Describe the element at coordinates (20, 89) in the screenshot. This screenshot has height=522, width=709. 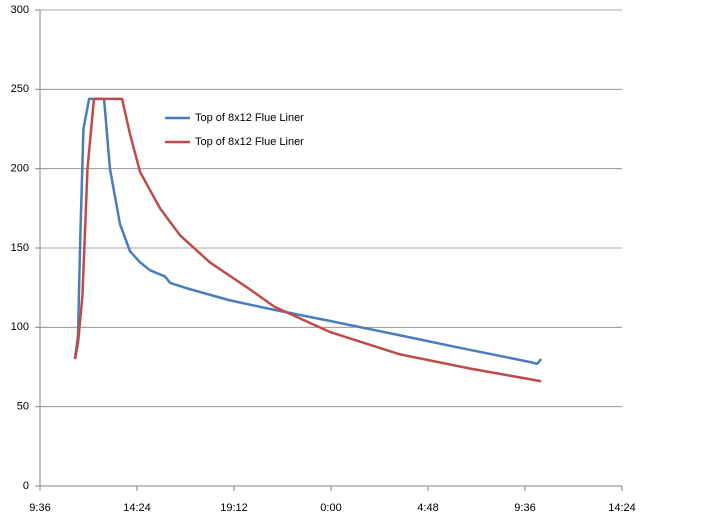
I see `y-tick-label: 250` at that location.